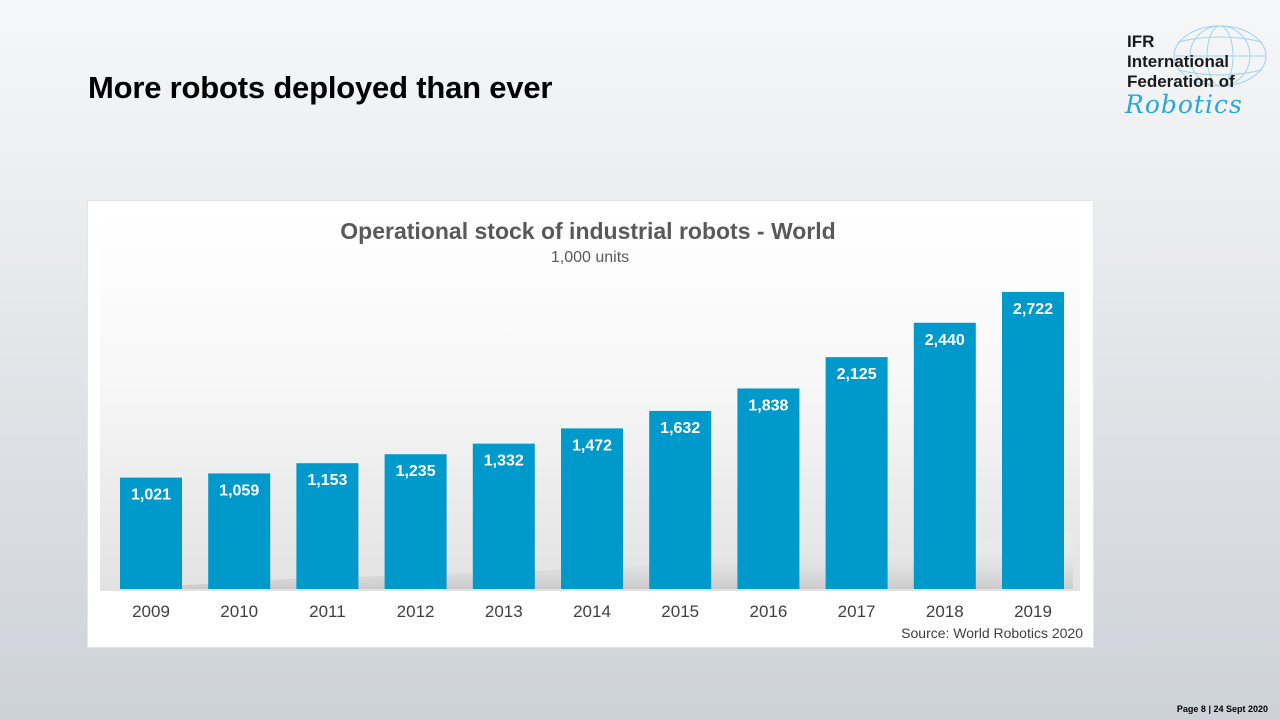 This screenshot has height=720, width=1280. Describe the element at coordinates (320, 87) in the screenshot. I see `slide-title: More robots deployed than ever` at that location.